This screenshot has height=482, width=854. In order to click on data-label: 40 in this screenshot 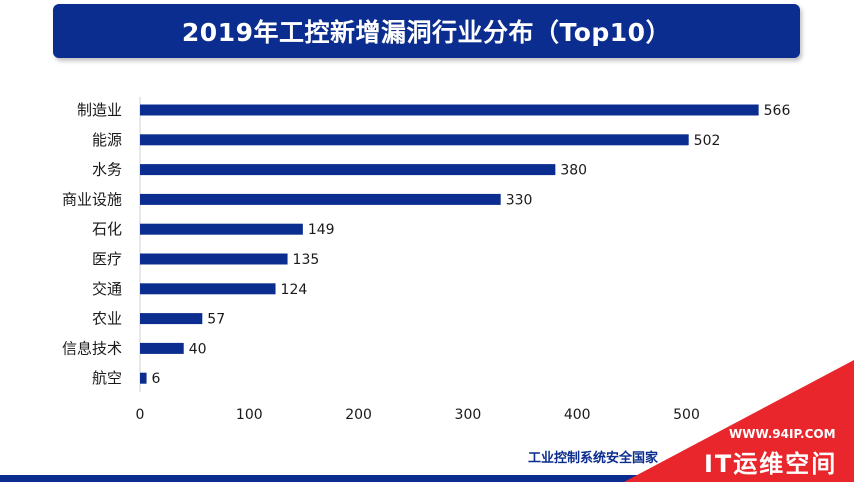, I will do `click(198, 349)`.